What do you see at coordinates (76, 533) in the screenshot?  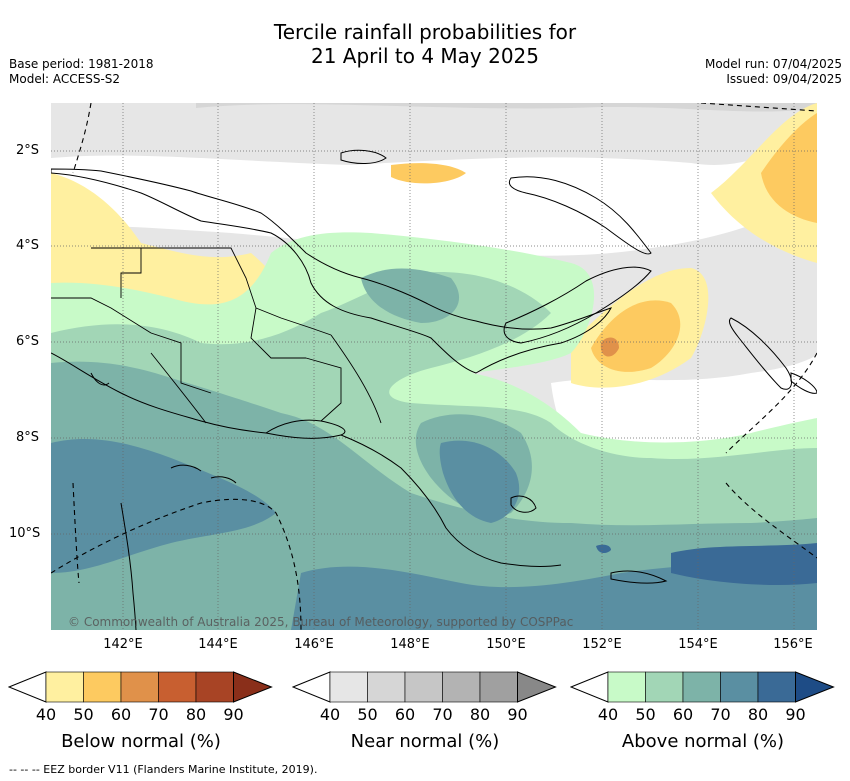 I see `eez-west-south` at bounding box center [76, 533].